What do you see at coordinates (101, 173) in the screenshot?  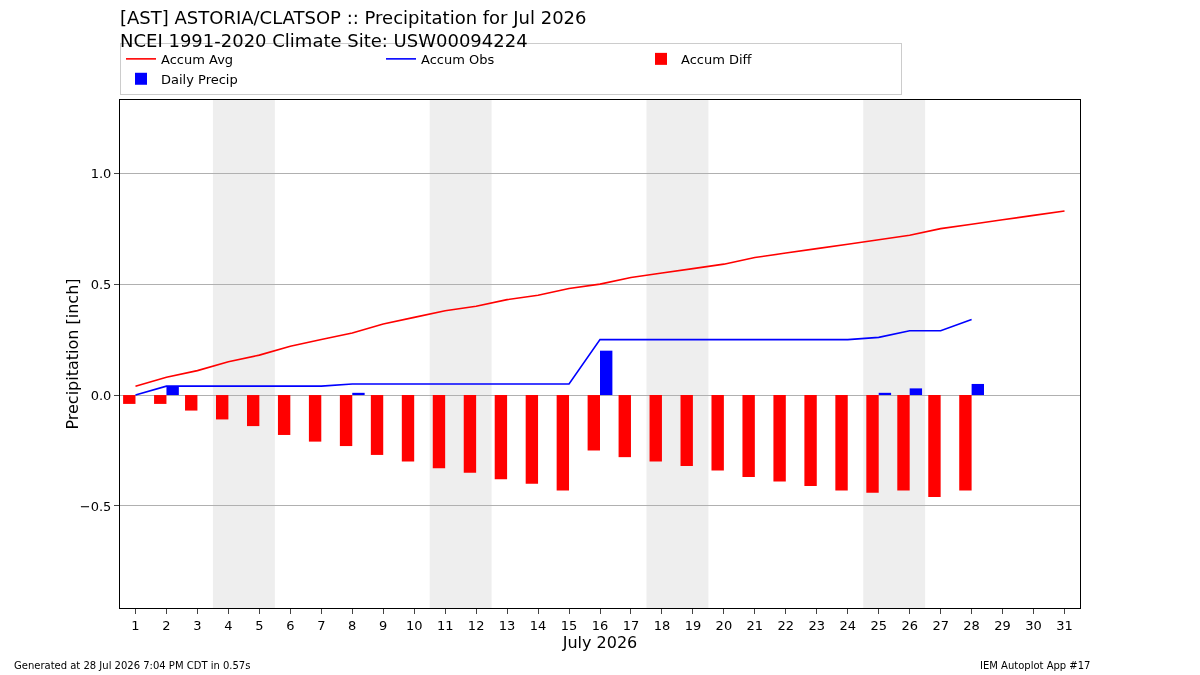 I see `y-tick-label: 1.0` at bounding box center [101, 173].